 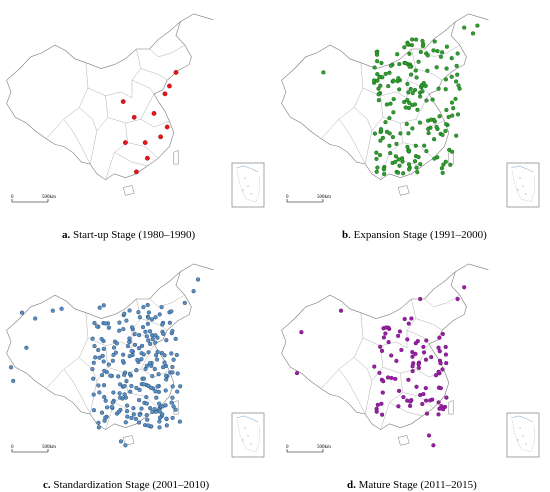 I want to click on caption-a-letter: a., so click(x=66, y=235).